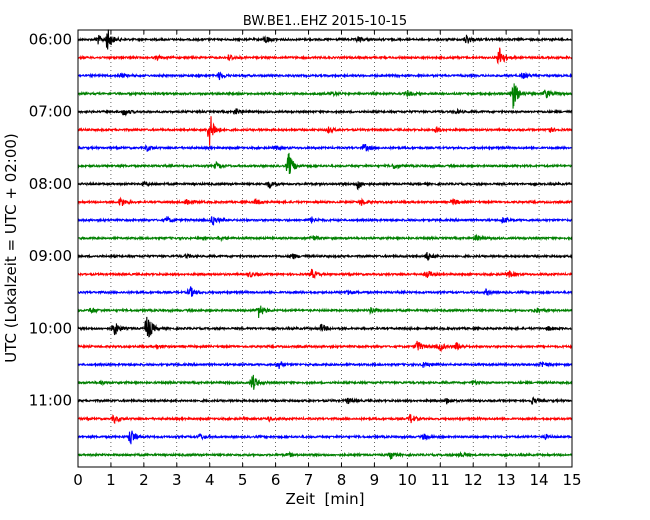 The width and height of the screenshot is (650, 520). Describe the element at coordinates (50, 40) in the screenshot. I see `y-tick-label: 06:00` at that location.